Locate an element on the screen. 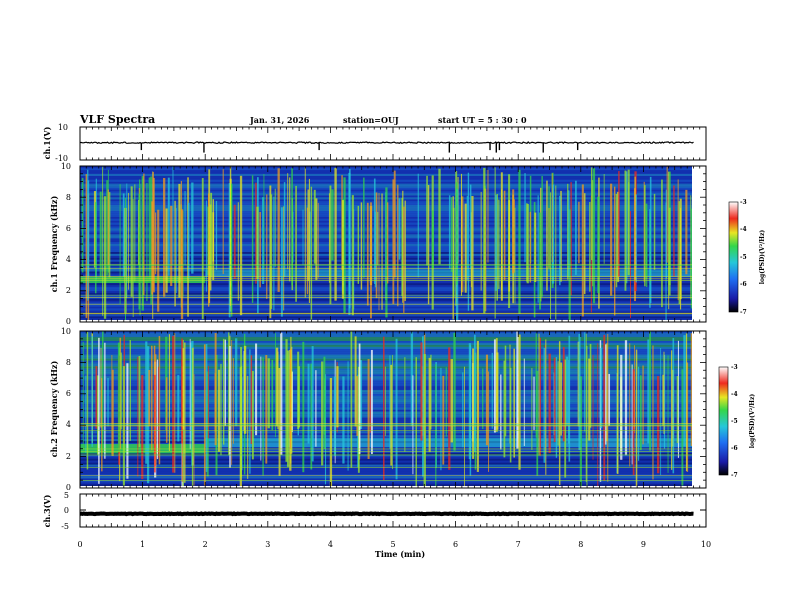 This screenshot has height=612, width=792. station-label: station=OUJ is located at coordinates (371, 120).